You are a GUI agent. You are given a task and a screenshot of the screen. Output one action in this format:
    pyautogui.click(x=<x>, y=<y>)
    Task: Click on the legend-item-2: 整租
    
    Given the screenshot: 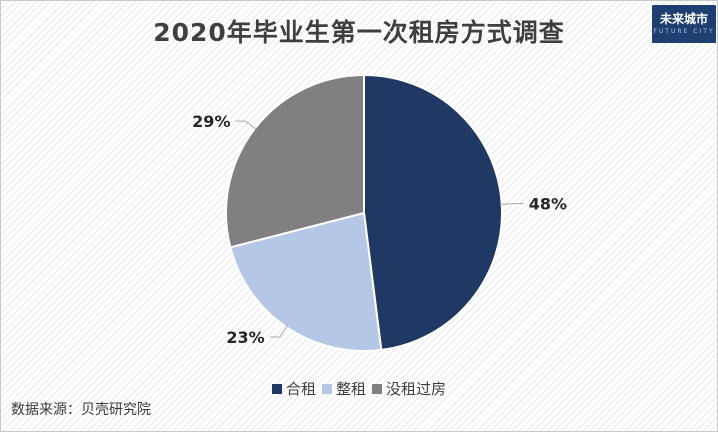 What is the action you would take?
    pyautogui.click(x=343, y=388)
    